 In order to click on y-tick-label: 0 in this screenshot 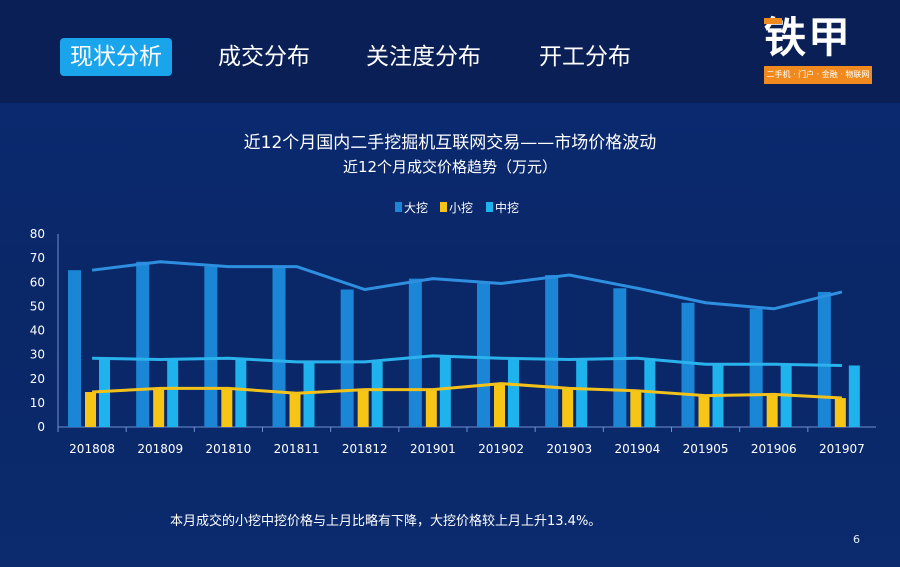, I will do `click(41, 427)`.